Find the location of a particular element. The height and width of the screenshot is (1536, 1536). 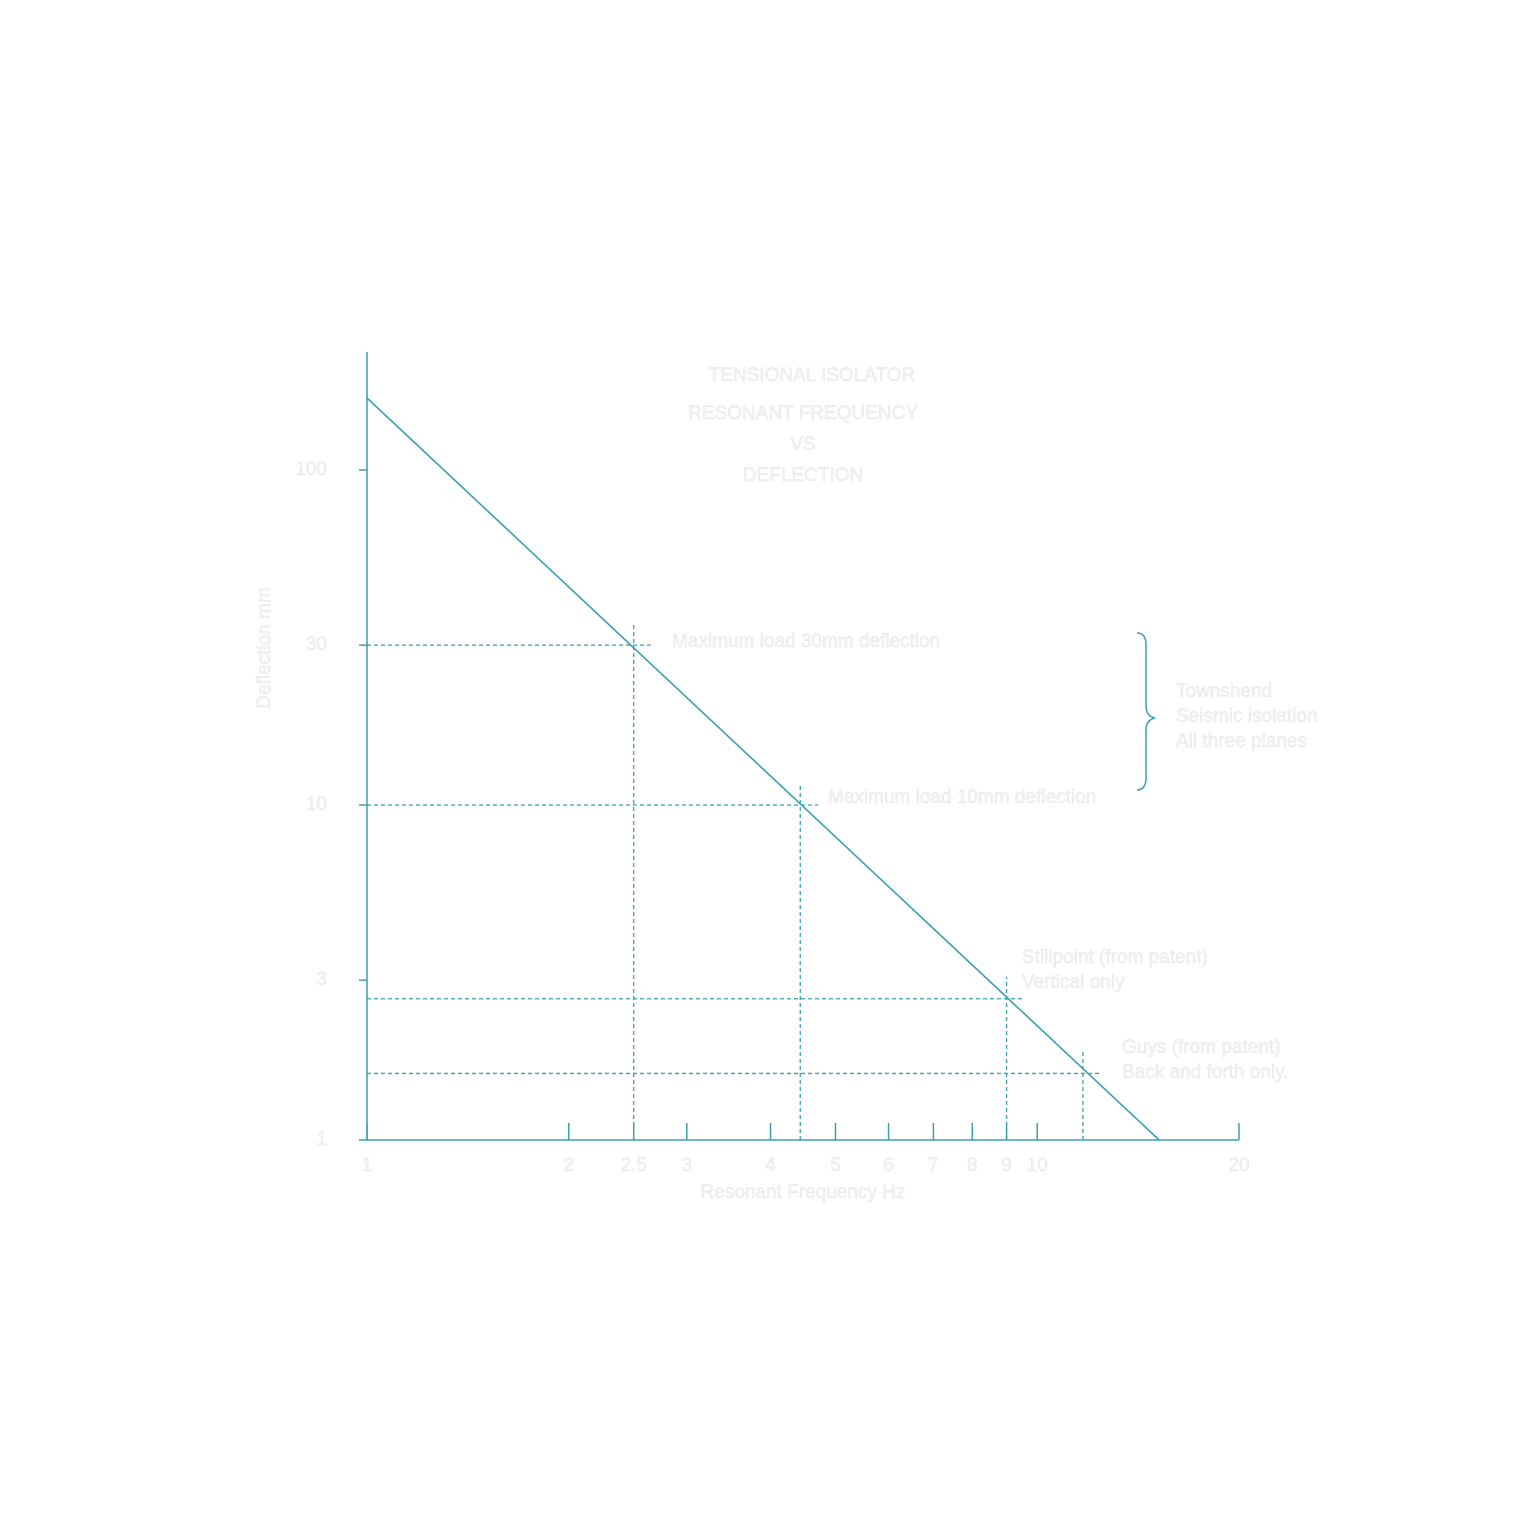

annotation: Vertical only is located at coordinates (1073, 982).